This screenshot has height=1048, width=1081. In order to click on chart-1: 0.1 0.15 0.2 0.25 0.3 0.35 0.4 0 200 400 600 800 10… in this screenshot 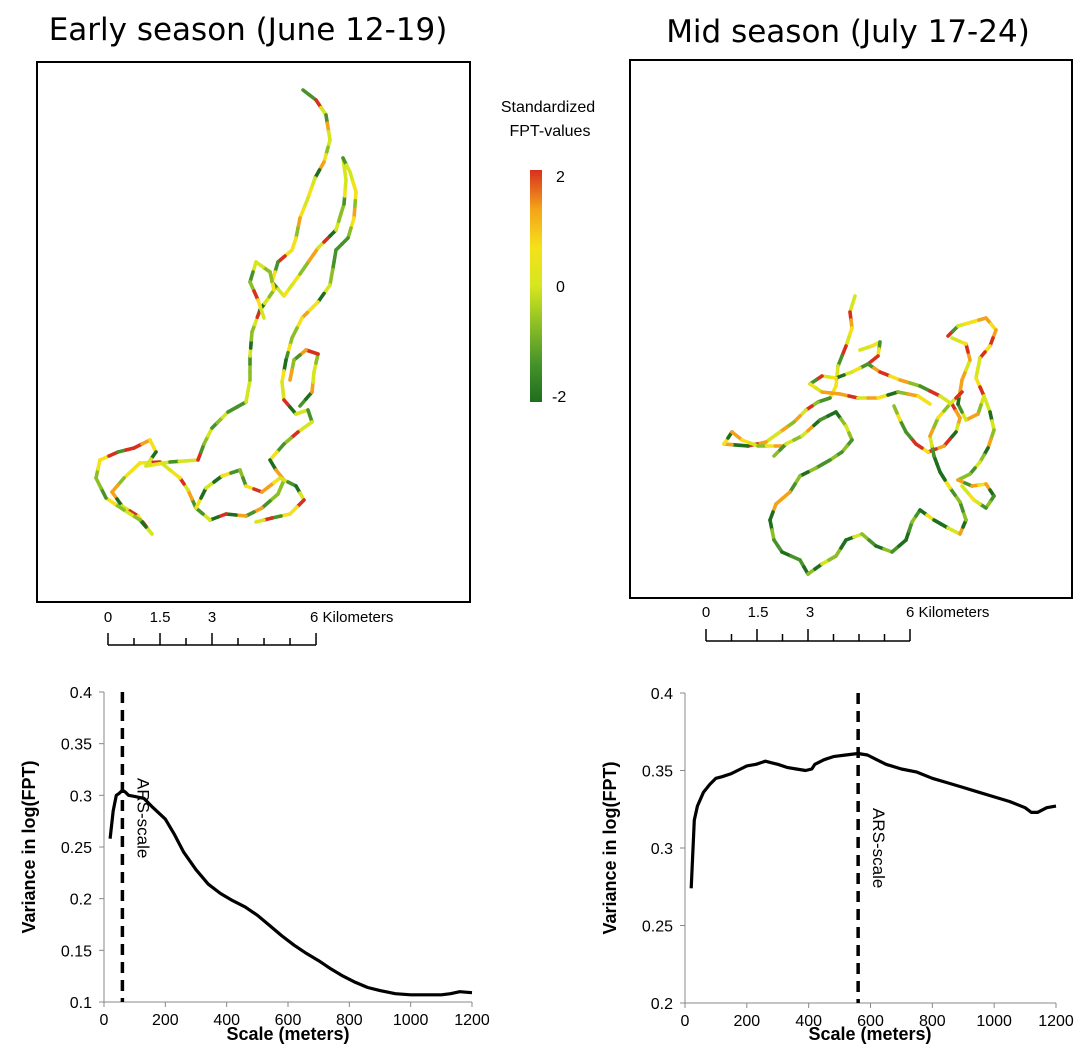, I will do `click(254, 864)`.